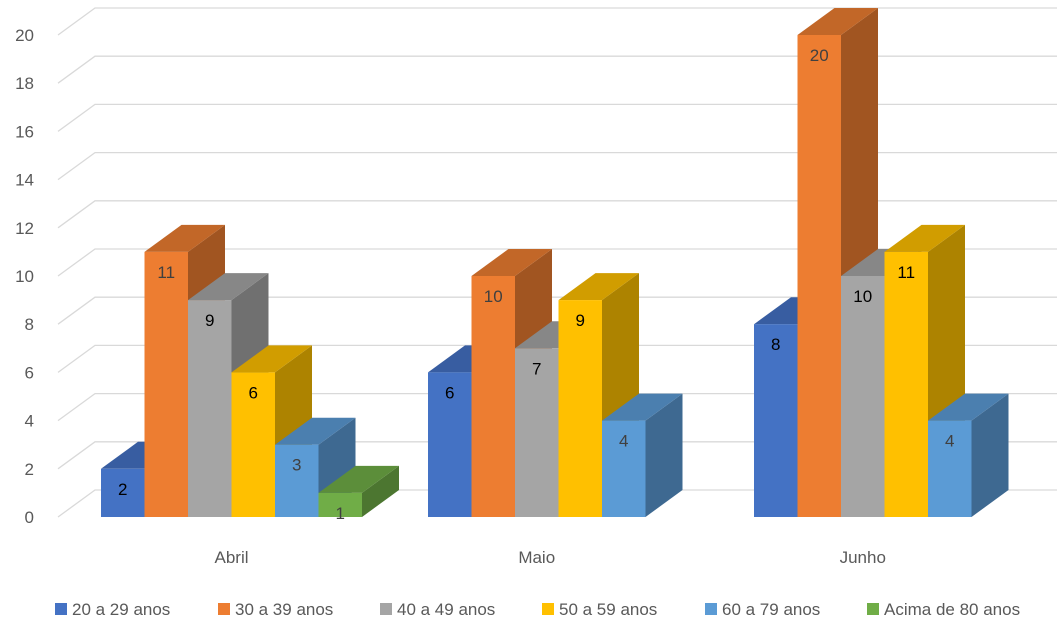 This screenshot has width=1062, height=625. I want to click on data-label: 20, so click(819, 55).